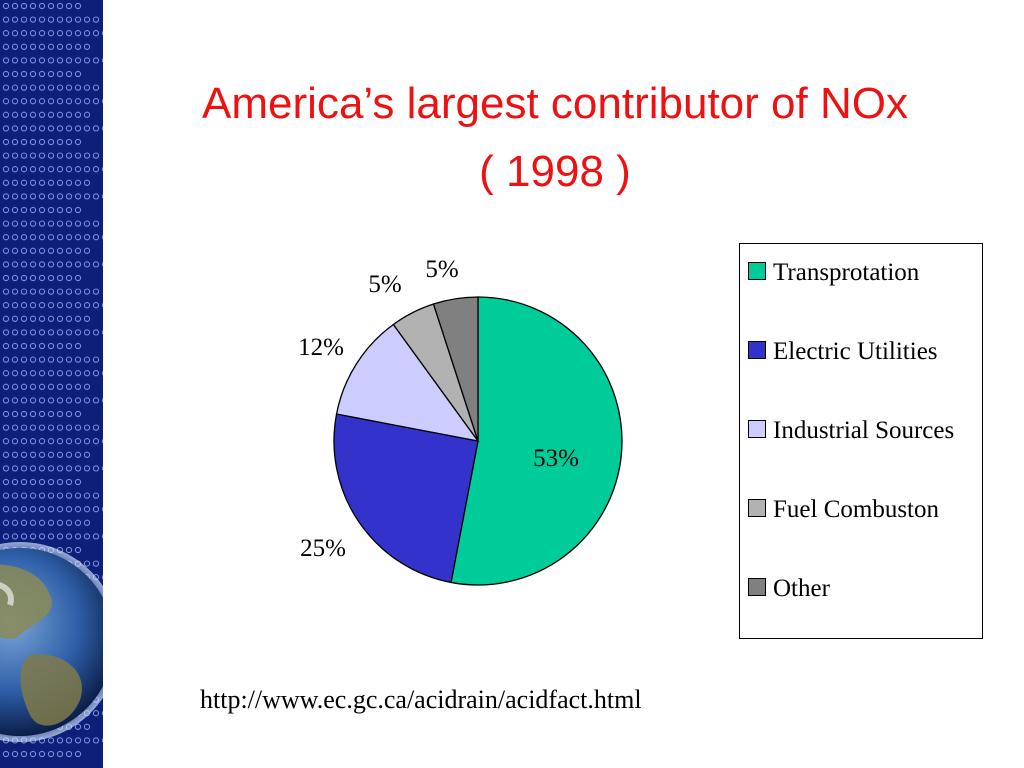 This screenshot has height=768, width=1024. I want to click on legend-label: Fuel Combuston, so click(856, 509).